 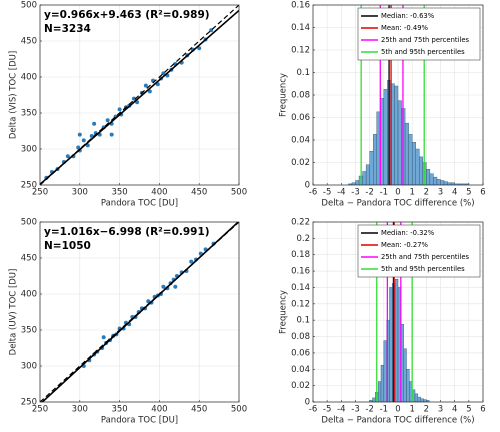 I want to click on y-tick-label: 0.1, so click(x=303, y=73).